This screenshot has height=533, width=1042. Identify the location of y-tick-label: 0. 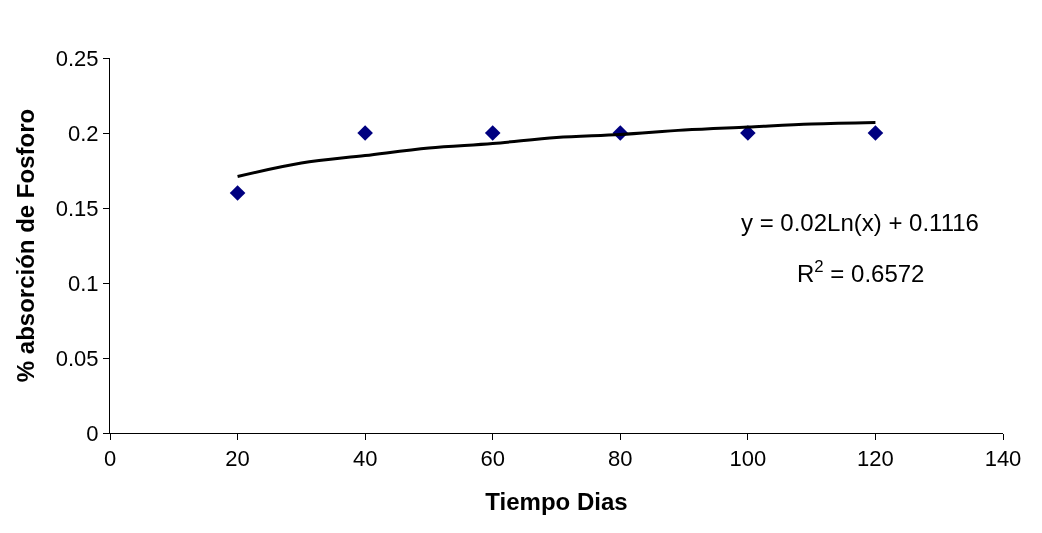
(92, 433).